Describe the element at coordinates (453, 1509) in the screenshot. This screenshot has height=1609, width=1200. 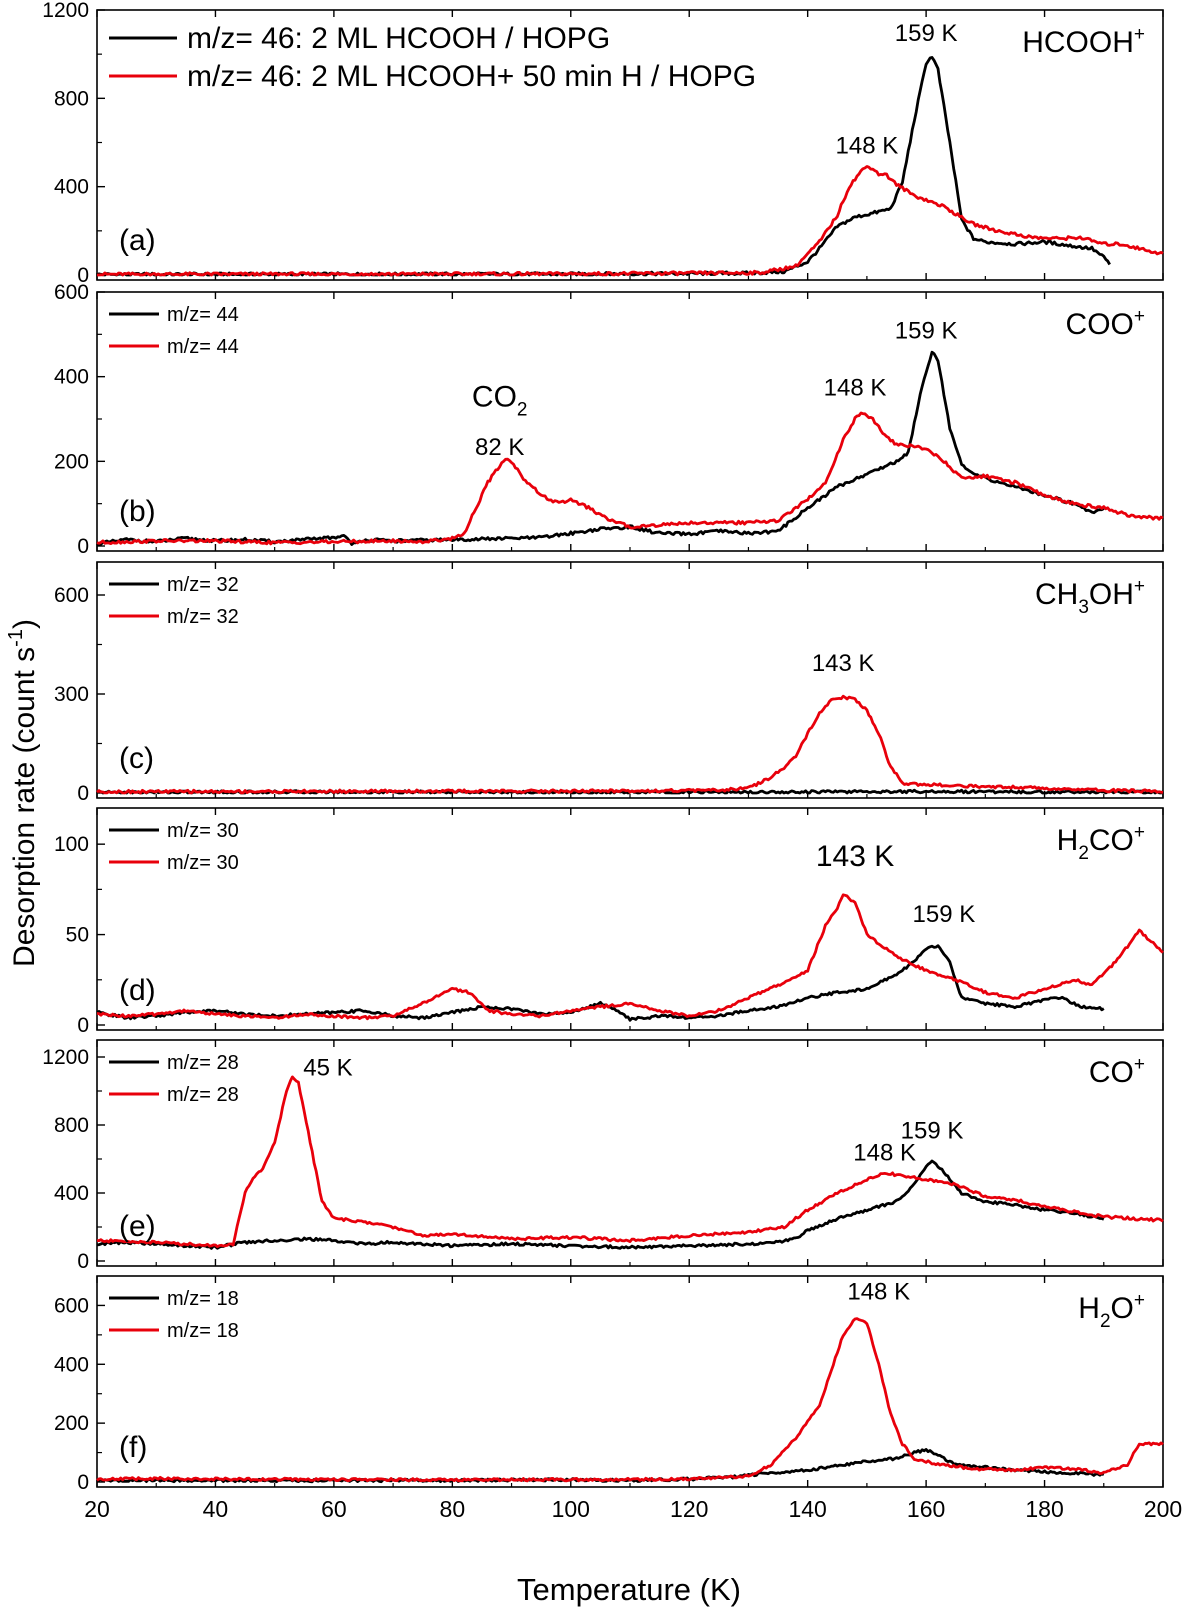
I see `x-tick-label: 80` at that location.